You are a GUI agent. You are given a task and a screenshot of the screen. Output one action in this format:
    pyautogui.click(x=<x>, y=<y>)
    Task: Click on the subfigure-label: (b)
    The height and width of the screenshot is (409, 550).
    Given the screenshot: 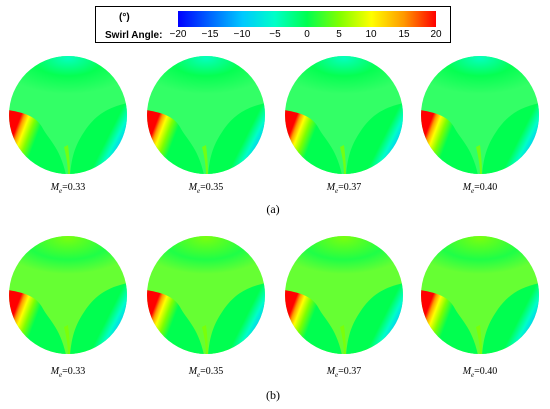 What is the action you would take?
    pyautogui.click(x=273, y=395)
    